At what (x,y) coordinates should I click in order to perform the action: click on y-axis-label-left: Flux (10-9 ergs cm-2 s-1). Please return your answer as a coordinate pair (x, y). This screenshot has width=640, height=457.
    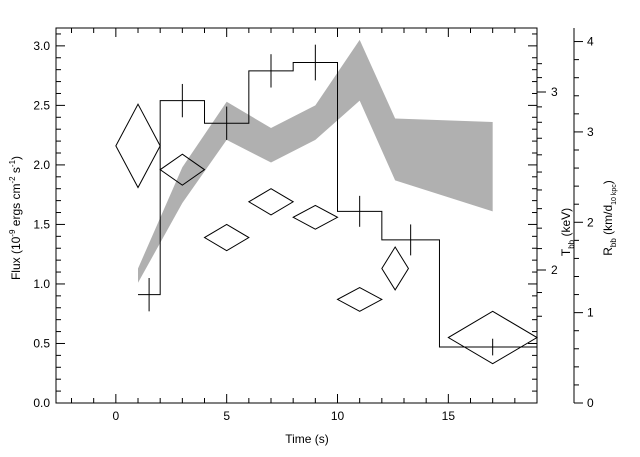
    Looking at the image, I should click on (15, 218).